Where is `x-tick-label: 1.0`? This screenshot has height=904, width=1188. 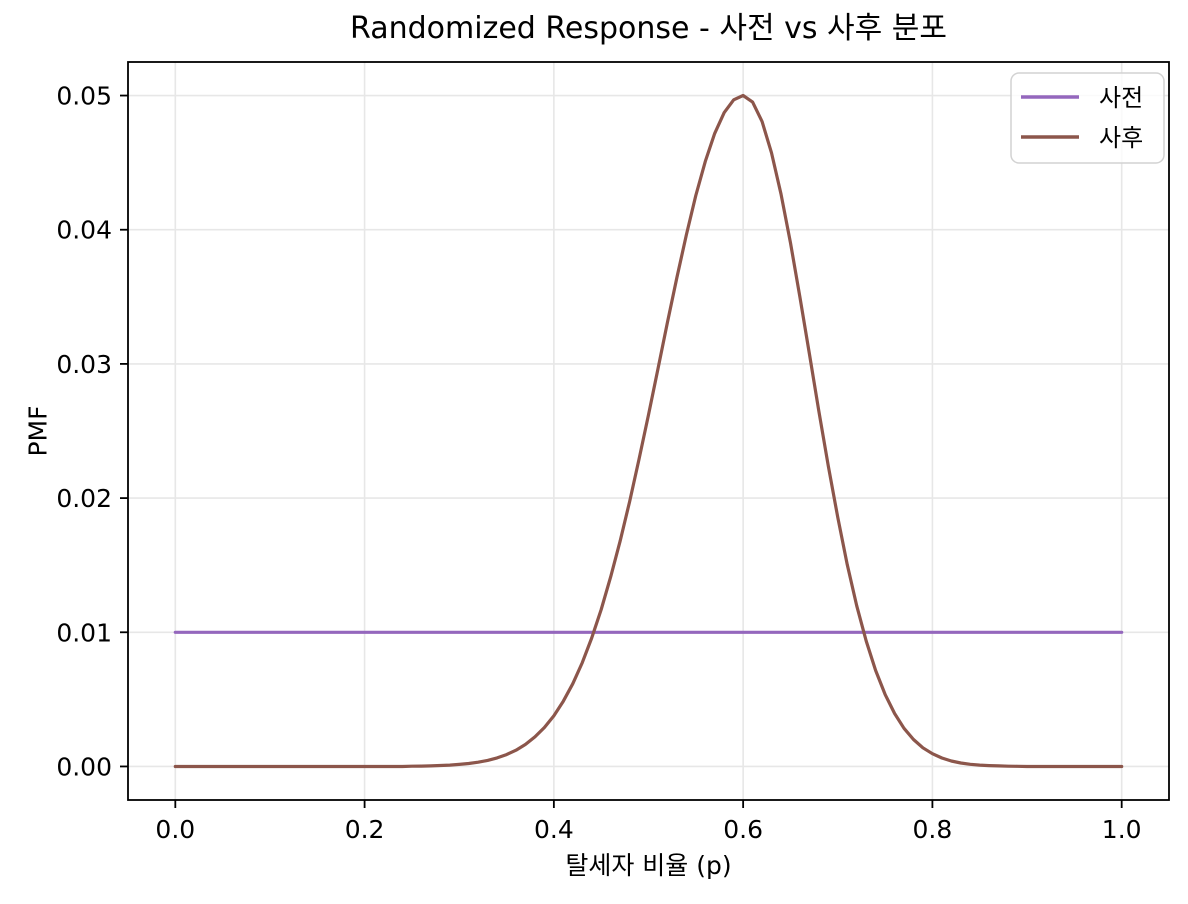 x-tick-label: 1.0 is located at coordinates (1122, 829).